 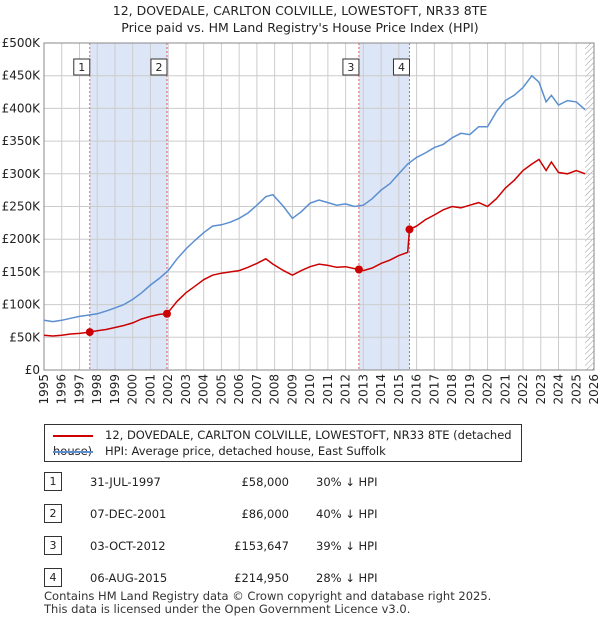 What do you see at coordinates (399, 389) in the screenshot?
I see `x-tick-label: 2015` at bounding box center [399, 389].